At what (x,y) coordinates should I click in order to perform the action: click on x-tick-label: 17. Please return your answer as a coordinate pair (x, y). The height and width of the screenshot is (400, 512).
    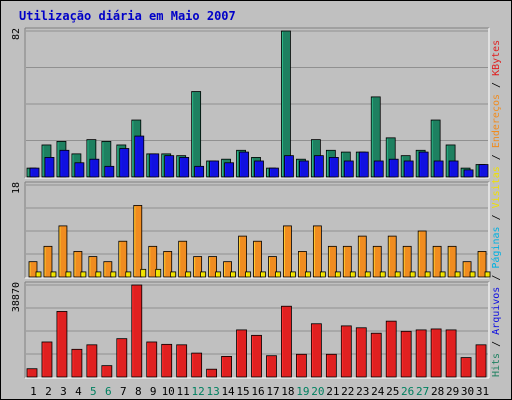
    Looking at the image, I should click on (272, 391).